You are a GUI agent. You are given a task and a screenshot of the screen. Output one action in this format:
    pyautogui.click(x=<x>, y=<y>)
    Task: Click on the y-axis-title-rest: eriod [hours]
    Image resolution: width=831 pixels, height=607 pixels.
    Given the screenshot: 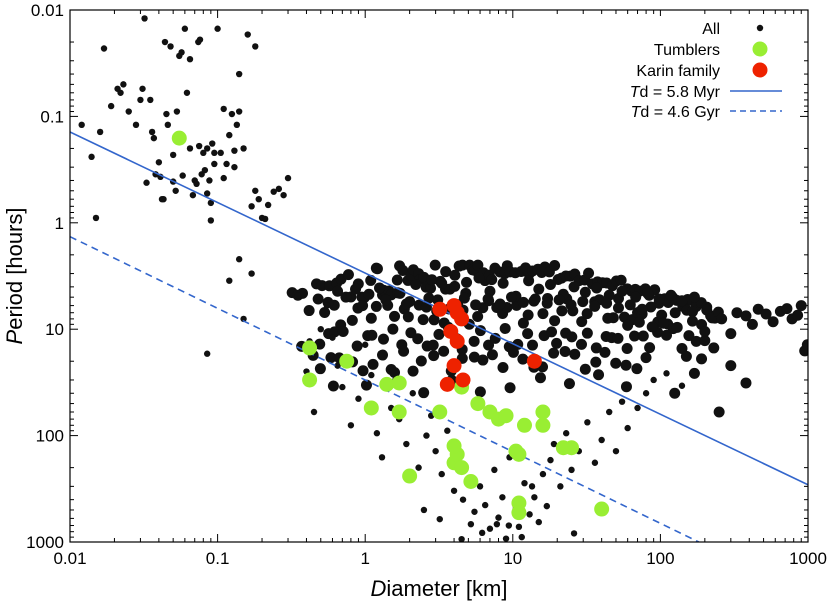 What is the action you would take?
    pyautogui.click(x=14, y=269)
    